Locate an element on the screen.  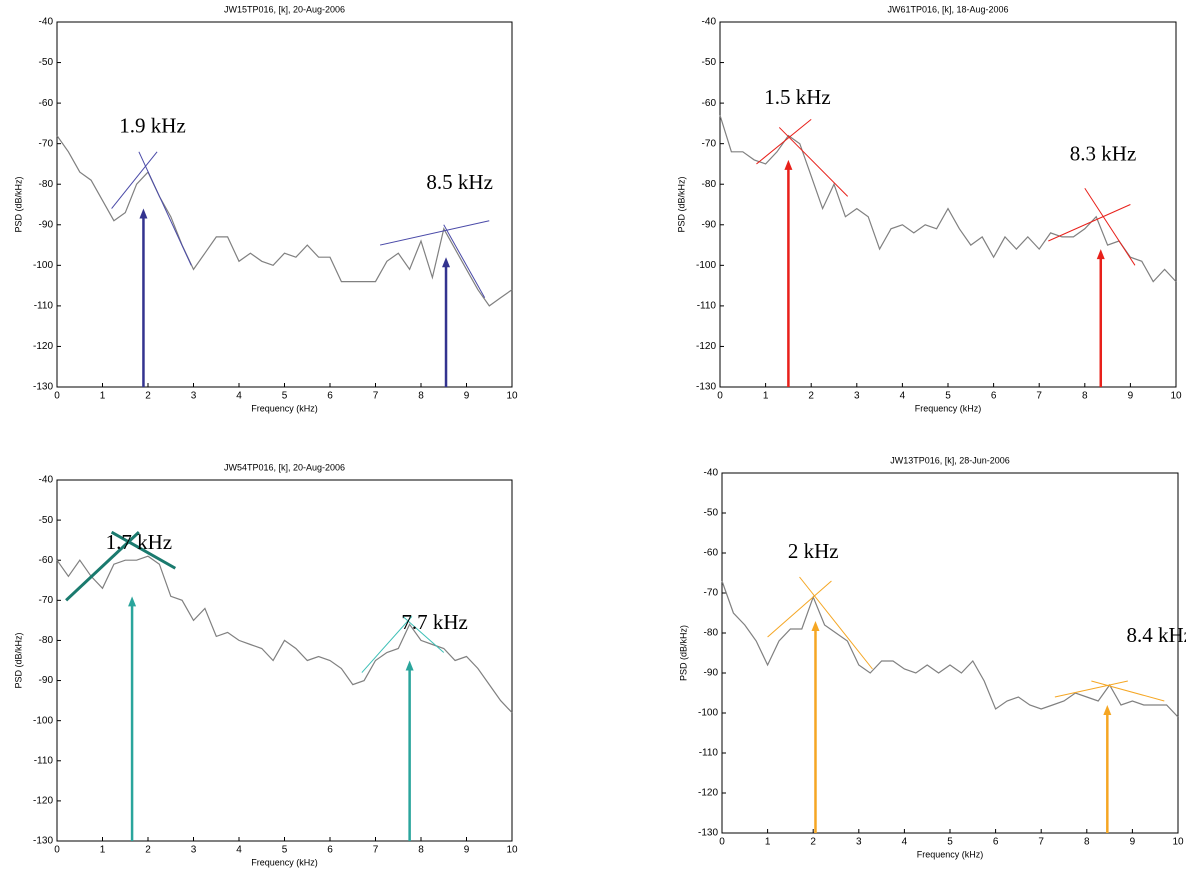
peak-label: 8.3 kHz is located at coordinates (1103, 154).